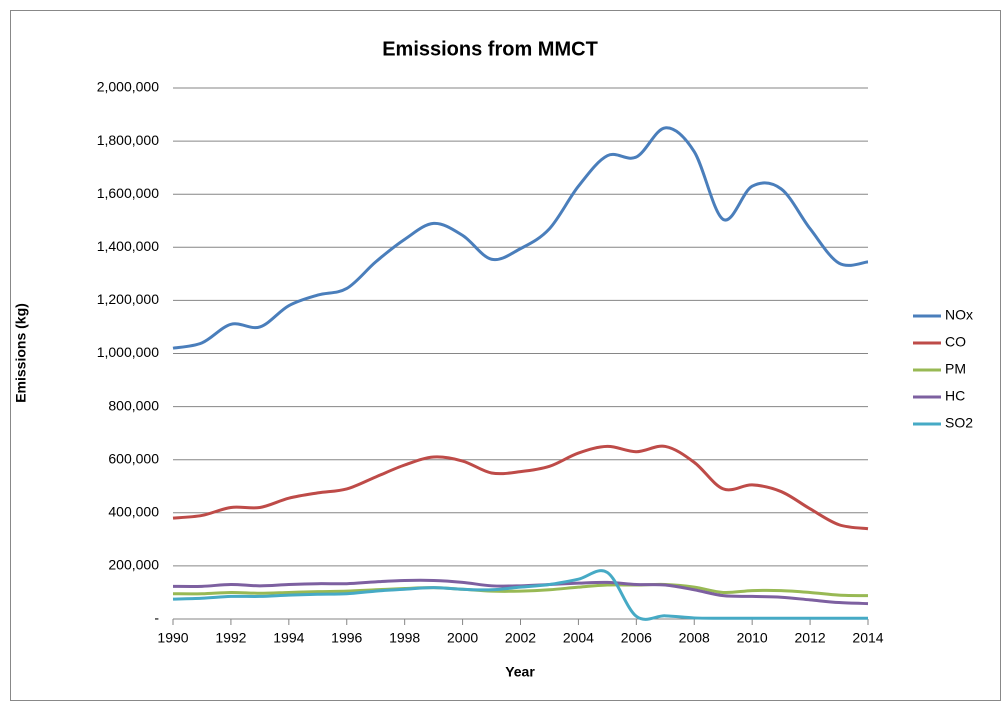 The image size is (1002, 702). What do you see at coordinates (230, 638) in the screenshot?
I see `x-tick-label: 1992` at bounding box center [230, 638].